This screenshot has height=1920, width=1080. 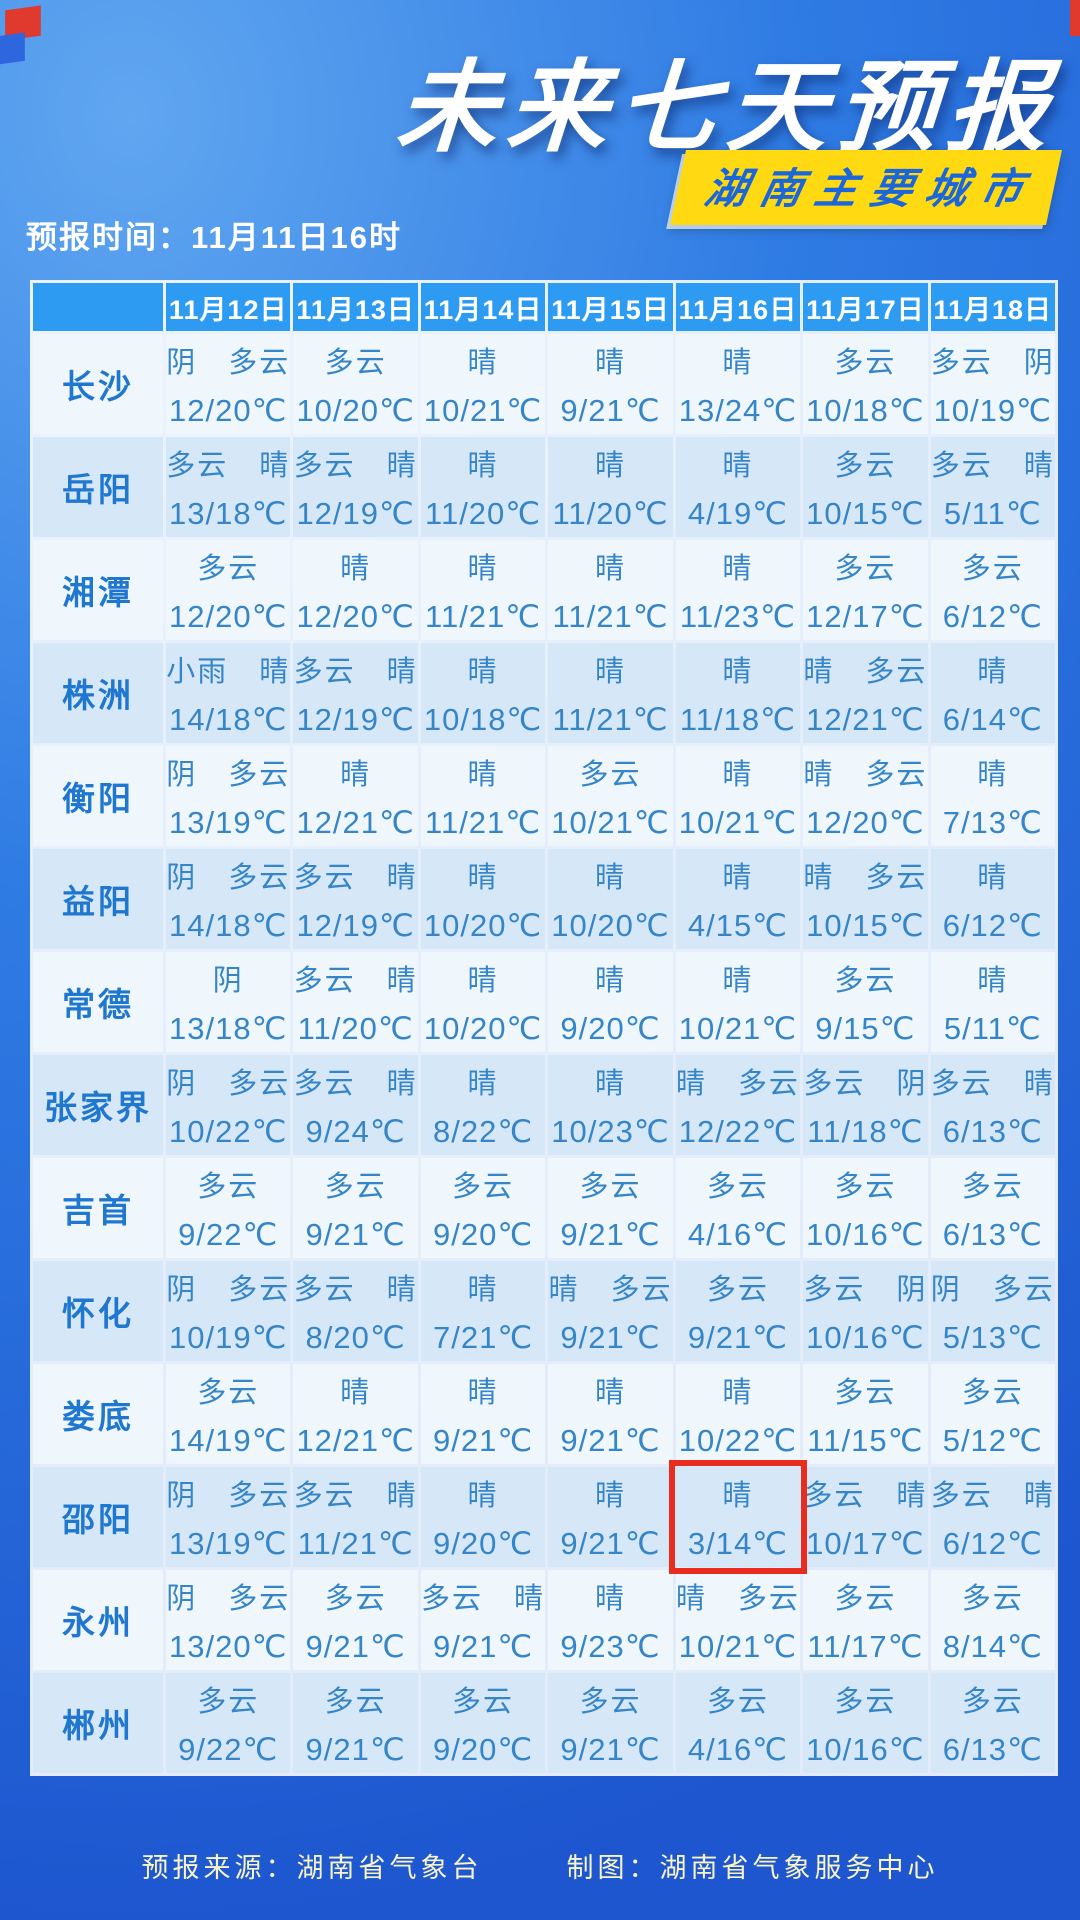 What do you see at coordinates (992, 693) in the screenshot?
I see `forecast-cell: 晴 6/14℃` at bounding box center [992, 693].